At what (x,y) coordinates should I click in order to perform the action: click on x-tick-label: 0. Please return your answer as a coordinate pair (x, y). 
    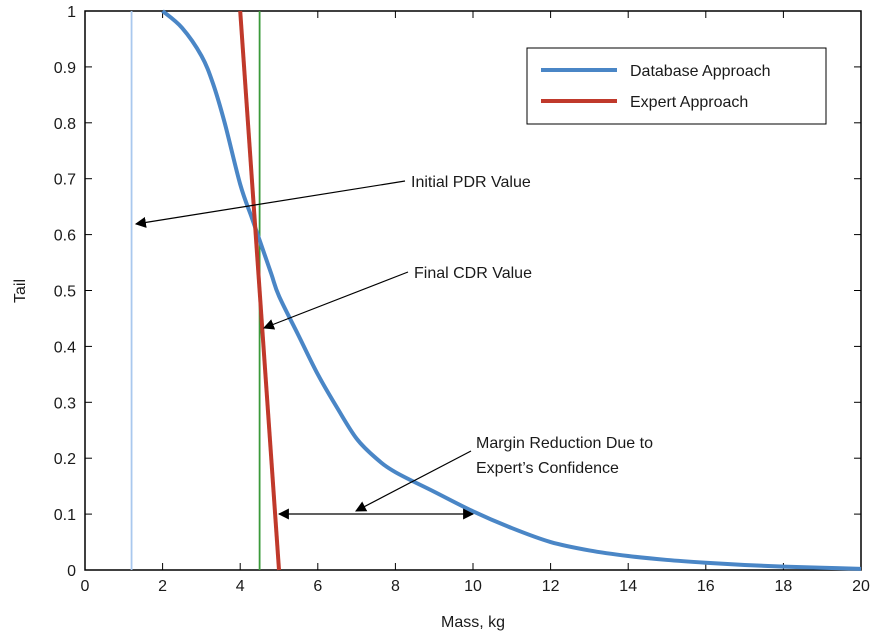
    Looking at the image, I should click on (85, 586).